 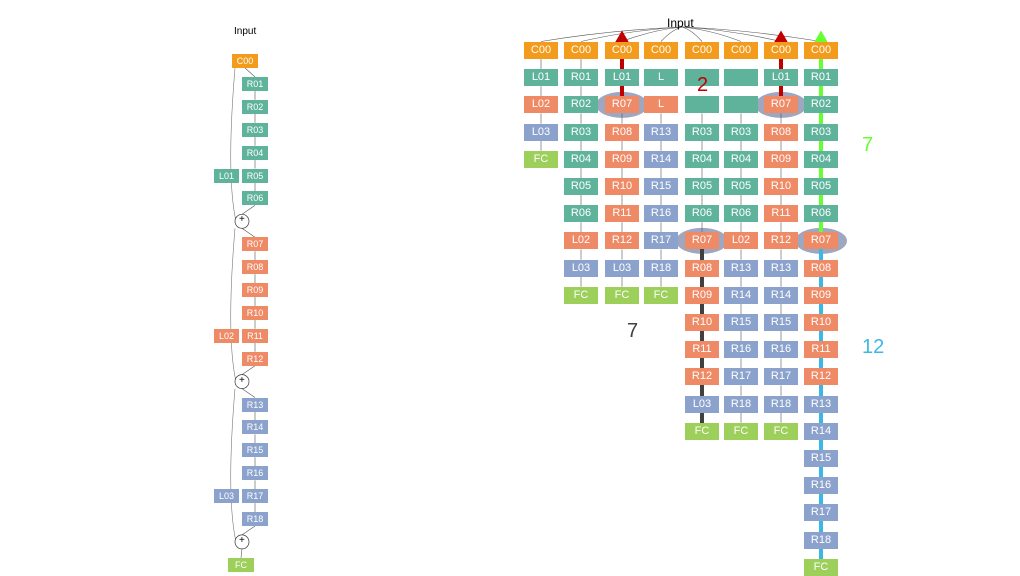 I want to click on left-side-block-l03: L03, so click(x=226, y=496).